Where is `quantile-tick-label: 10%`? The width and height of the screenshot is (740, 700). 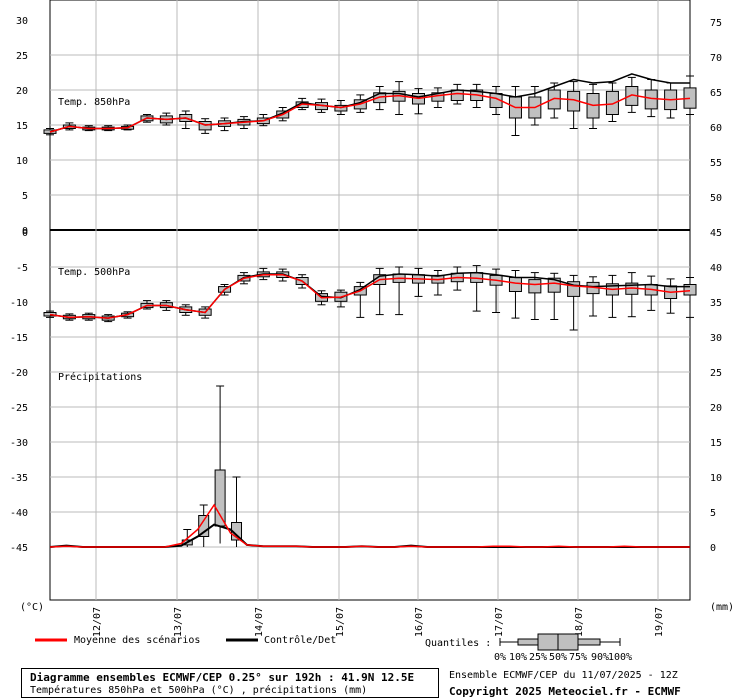
quantile-tick-label: 10% is located at coordinates (518, 657).